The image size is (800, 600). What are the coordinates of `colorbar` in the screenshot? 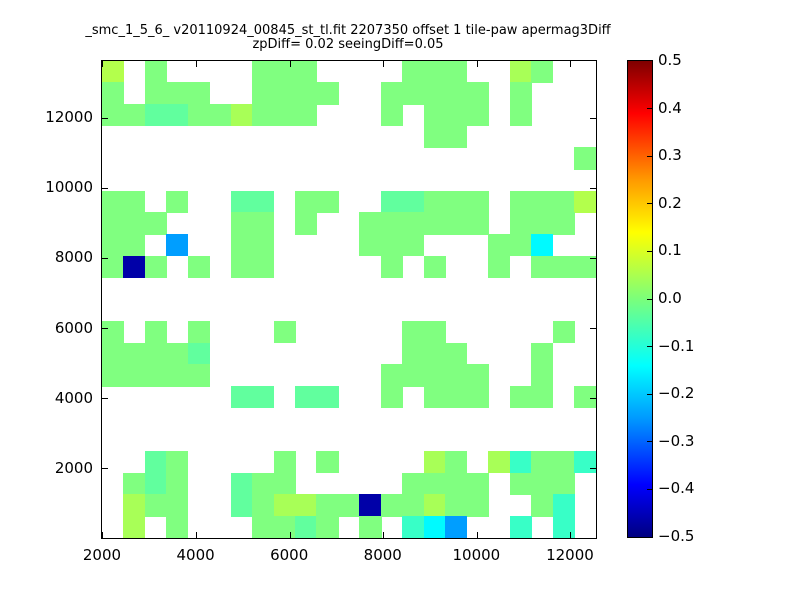 It's located at (640, 299).